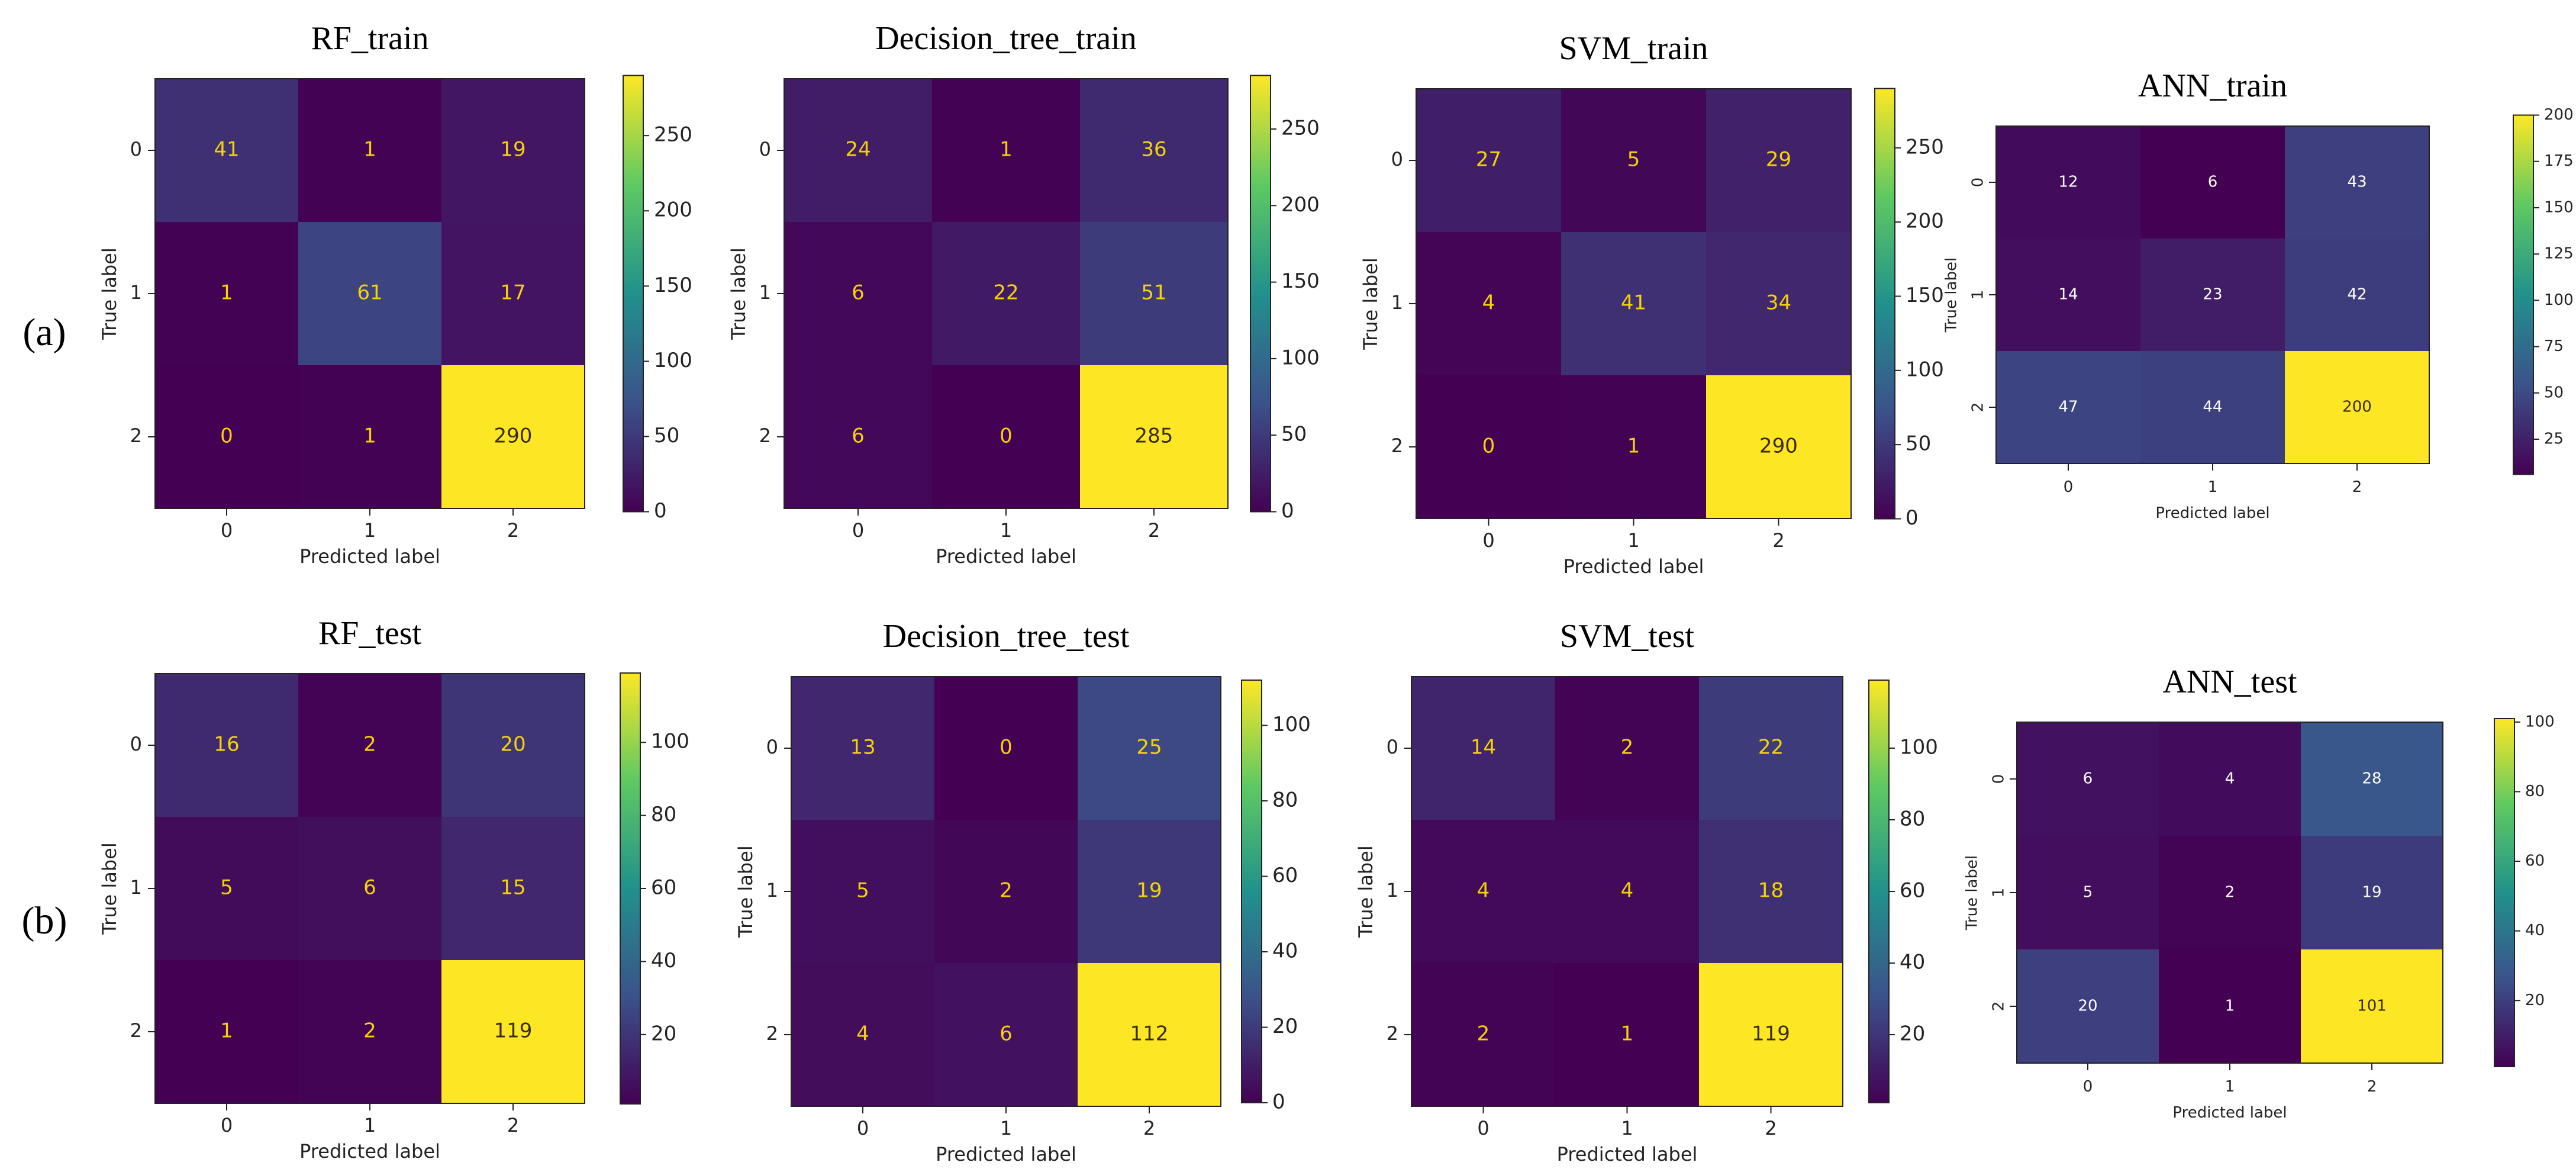 This screenshot has width=2576, height=1172. What do you see at coordinates (1006, 637) in the screenshot?
I see `chart-title: Decision_tree_test` at bounding box center [1006, 637].